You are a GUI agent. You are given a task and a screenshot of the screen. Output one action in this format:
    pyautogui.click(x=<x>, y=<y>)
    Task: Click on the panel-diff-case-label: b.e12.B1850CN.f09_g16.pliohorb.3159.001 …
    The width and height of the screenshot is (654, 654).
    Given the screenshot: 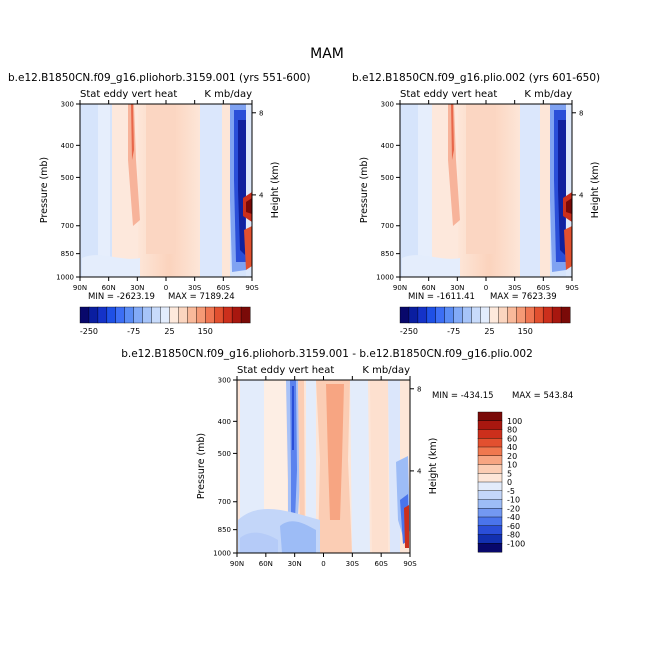 What is the action you would take?
    pyautogui.click(x=327, y=354)
    